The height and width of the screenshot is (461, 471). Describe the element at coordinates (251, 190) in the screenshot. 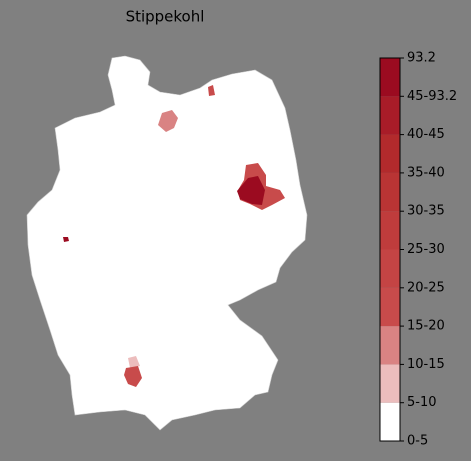

I see `region-east-core` at that location.